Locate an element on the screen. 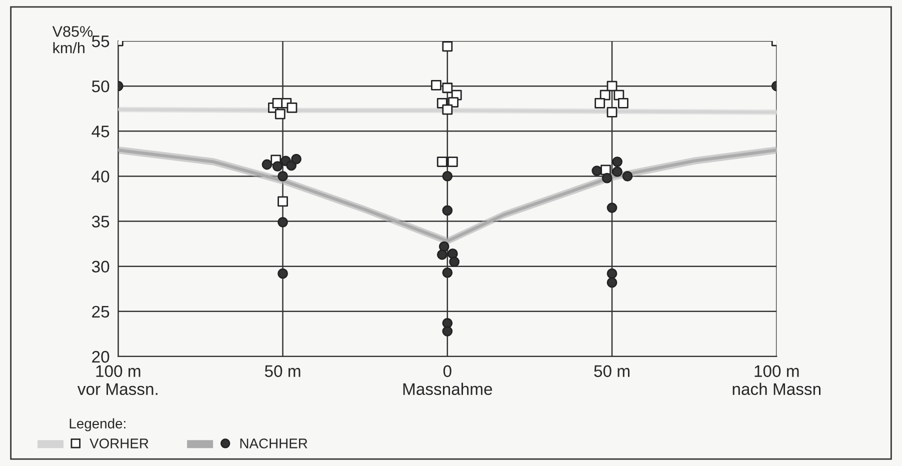 Image resolution: width=902 pixels, height=466 pixels. y-tick-label: 25 is located at coordinates (101, 312).